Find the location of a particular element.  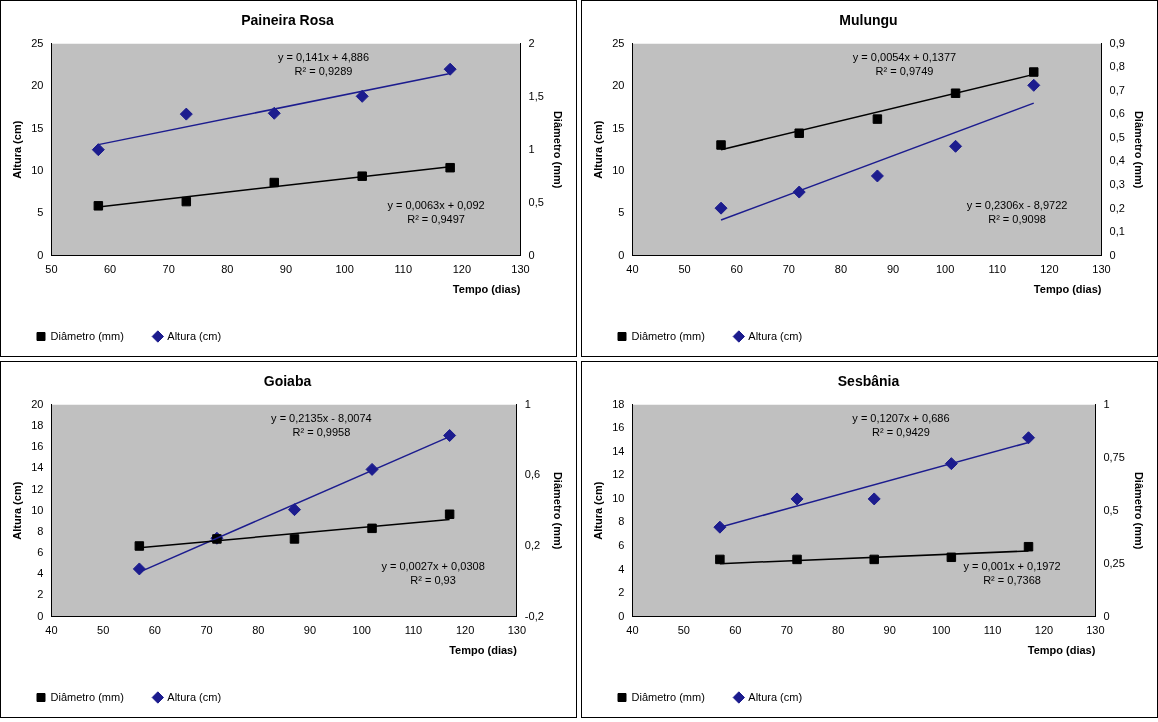

chart-title: Mulungu is located at coordinates (868, 20).